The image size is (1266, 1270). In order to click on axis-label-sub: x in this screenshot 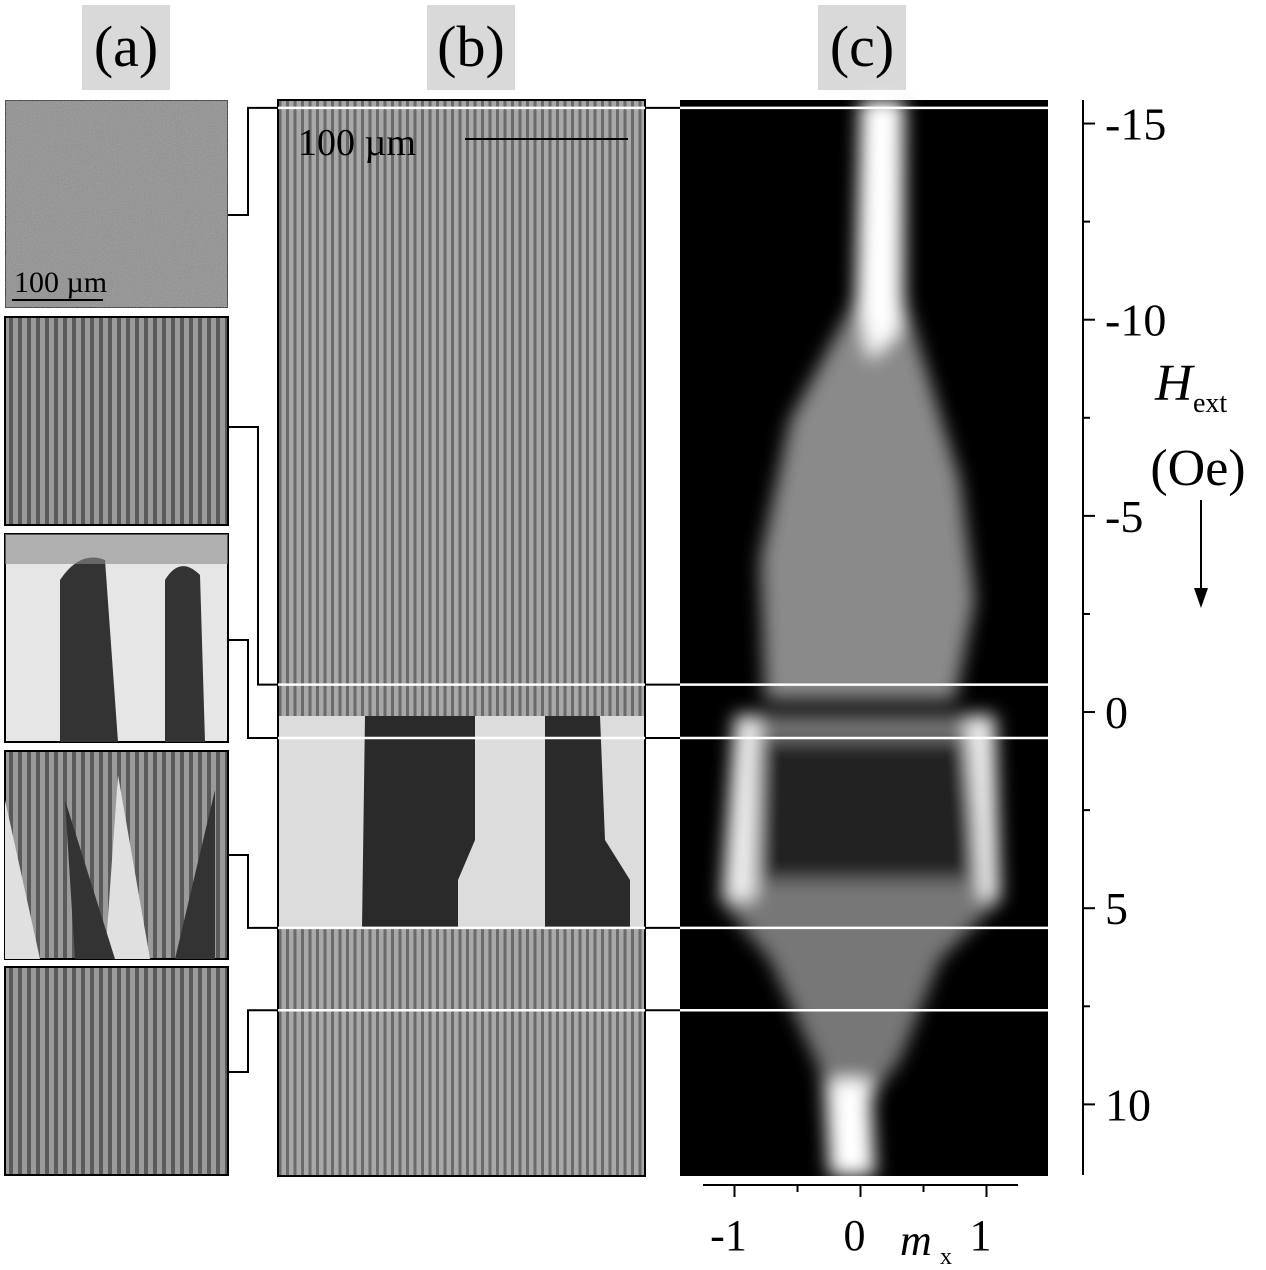, I will do `click(946, 1257)`.